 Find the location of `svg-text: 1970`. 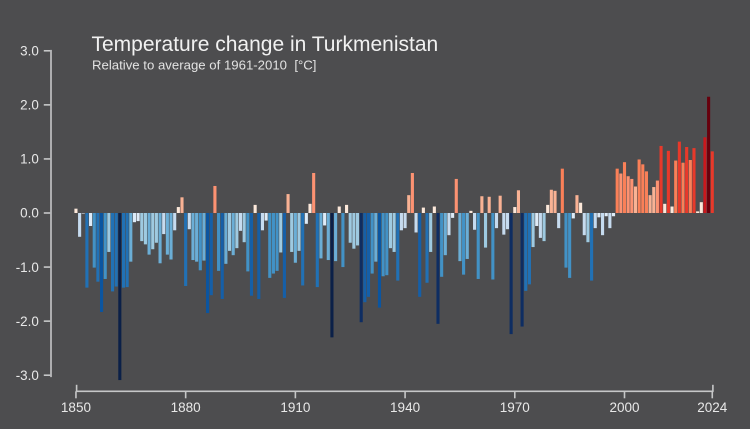

svg-text: 1970 is located at coordinates (515, 407).